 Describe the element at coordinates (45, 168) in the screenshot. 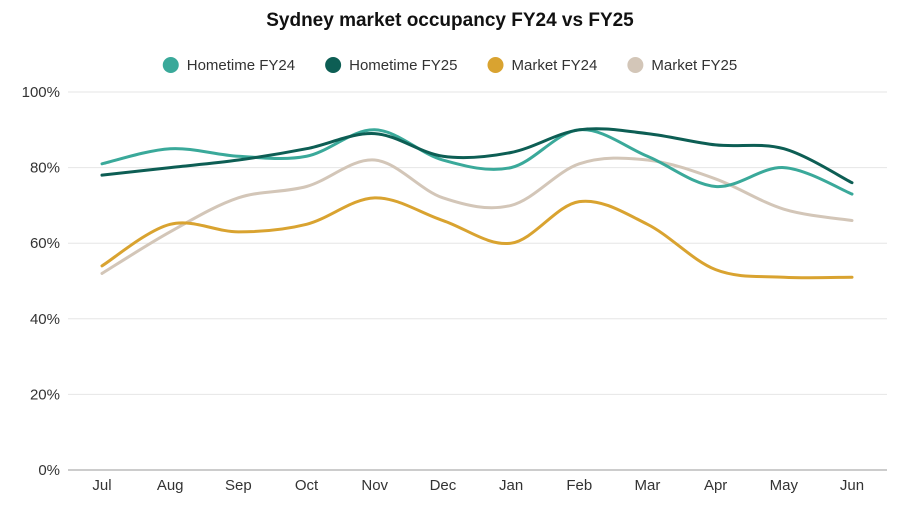

I see `y-tick-label: 80%` at that location.